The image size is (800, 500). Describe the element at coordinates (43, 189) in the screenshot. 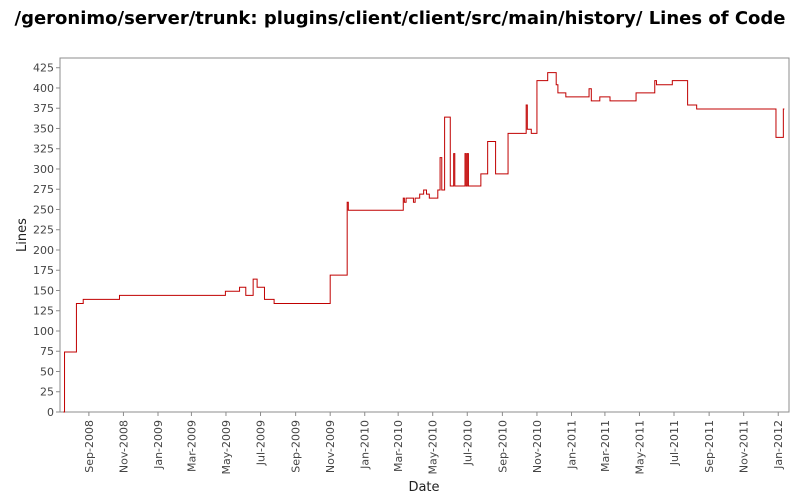

I see `y-tick-label: 275` at that location.